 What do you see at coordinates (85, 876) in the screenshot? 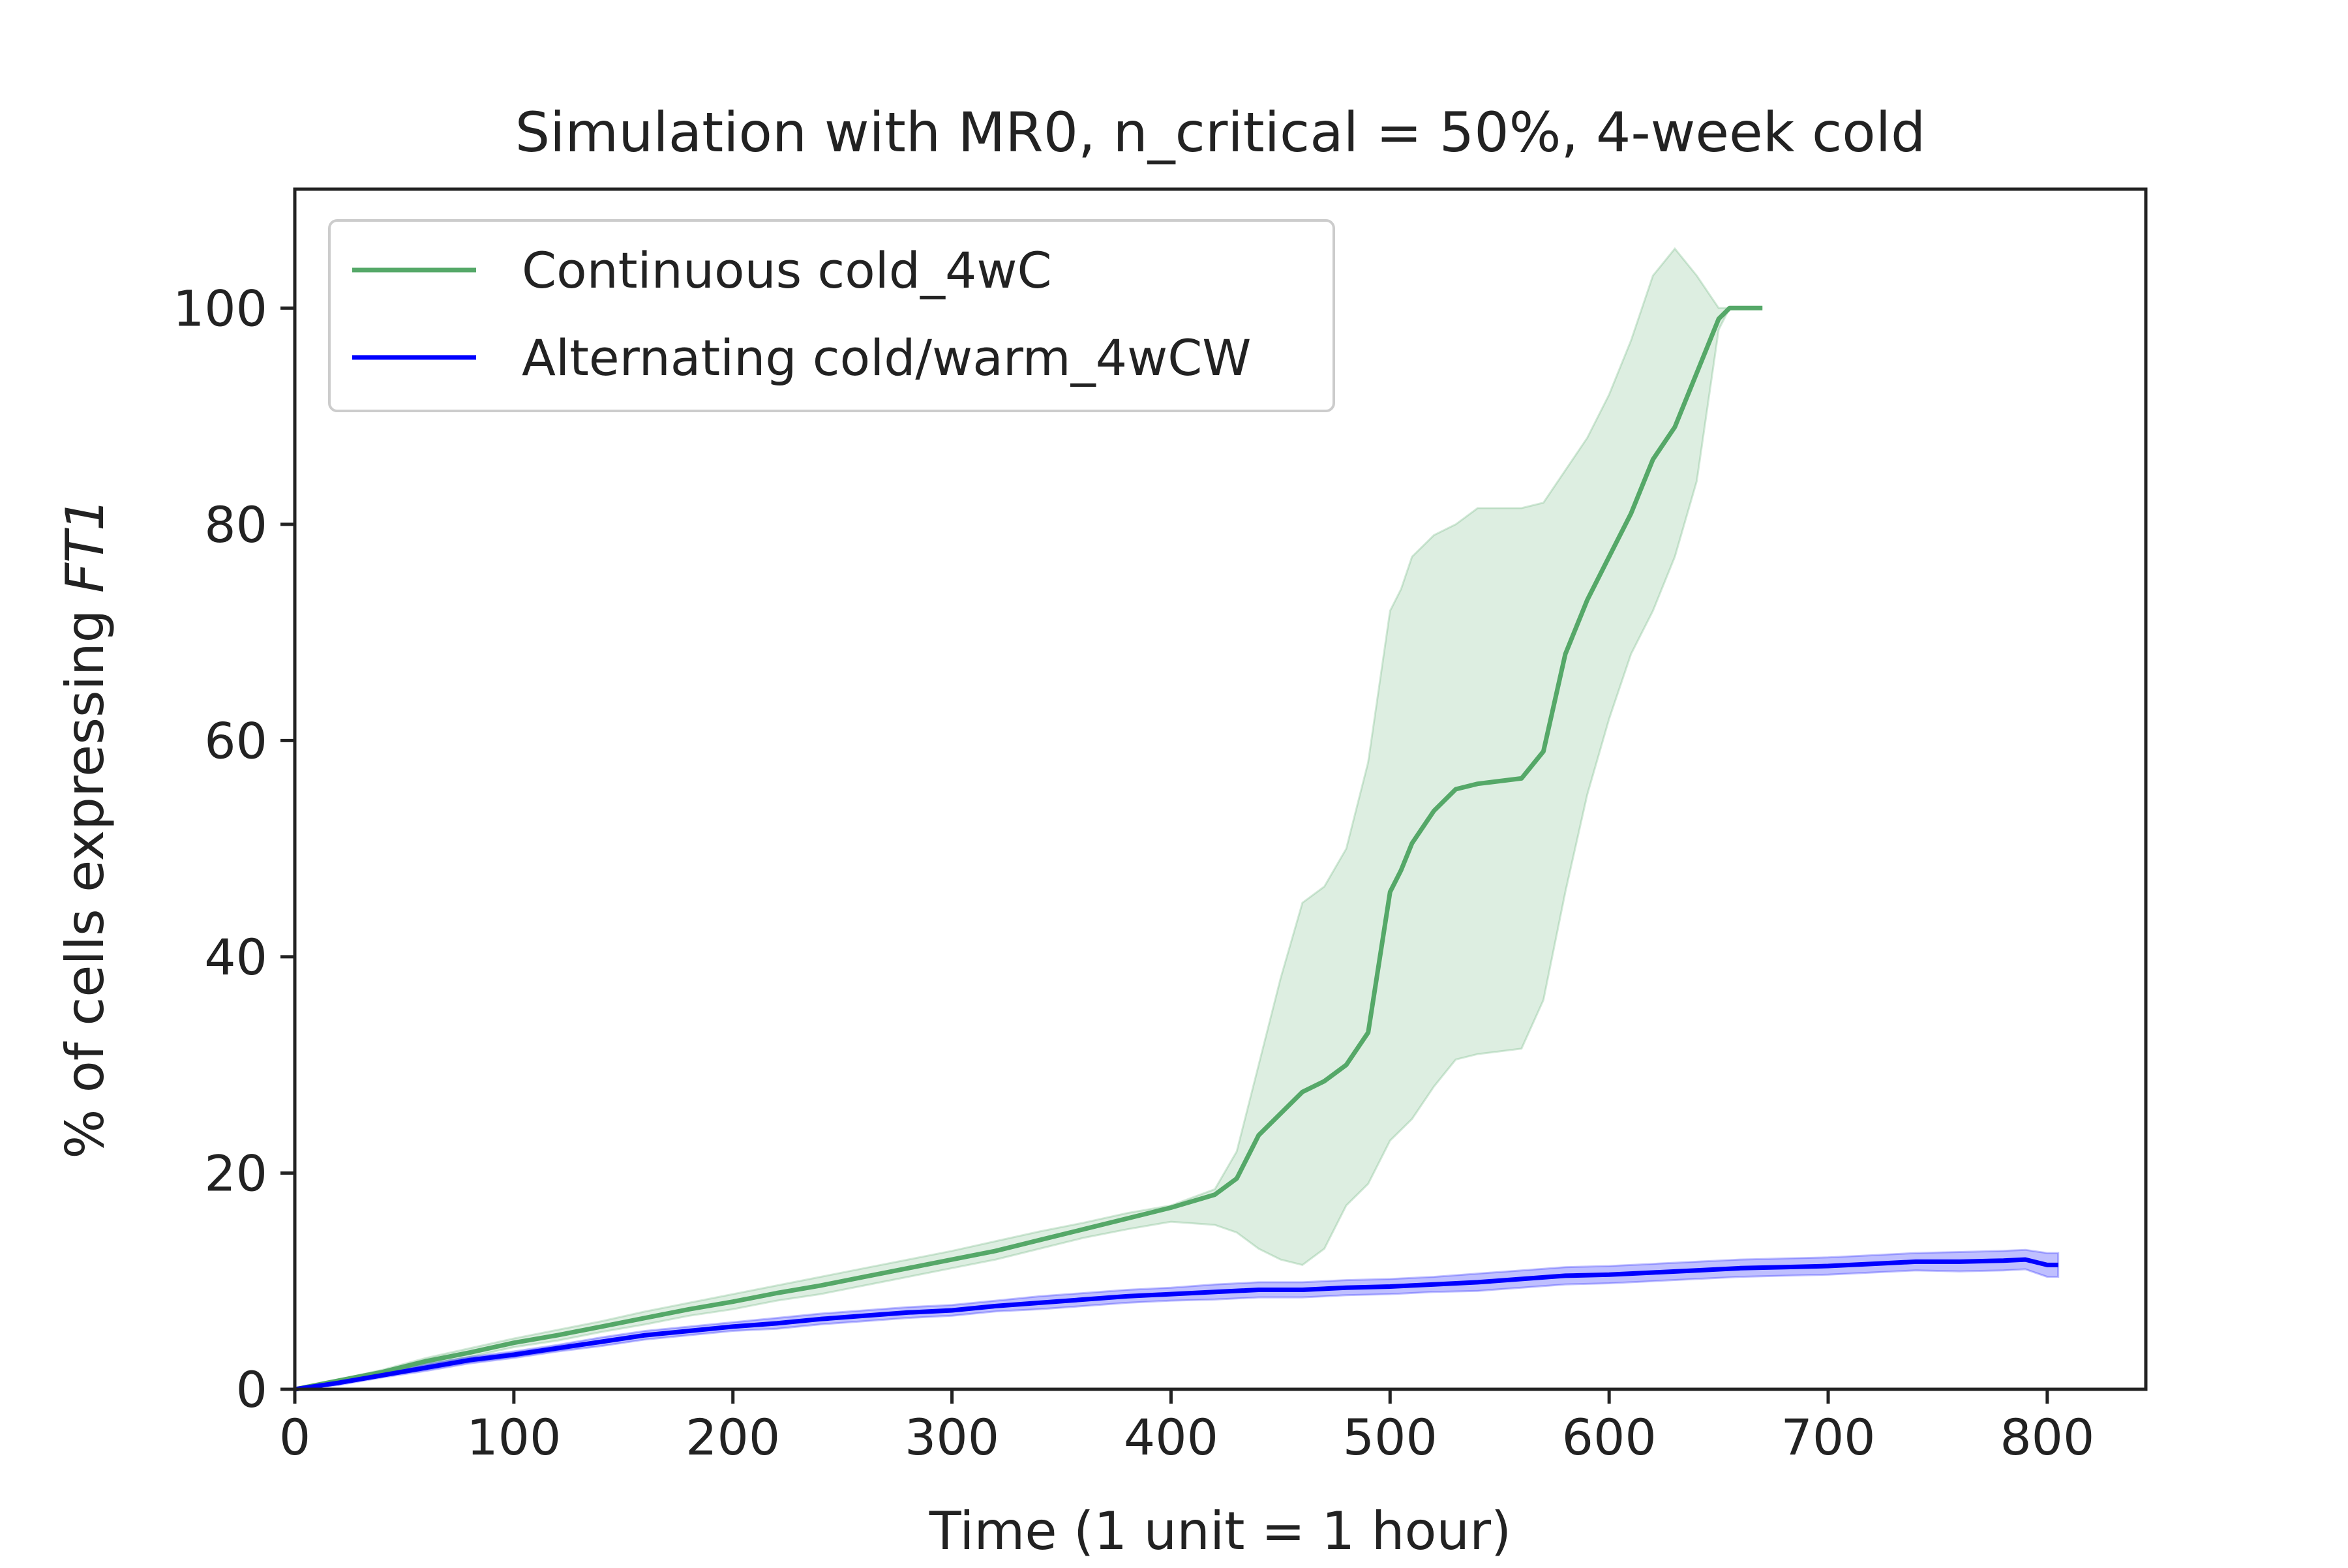
I see `y-axis-label-text: % of cells expressing` at bounding box center [85, 876].